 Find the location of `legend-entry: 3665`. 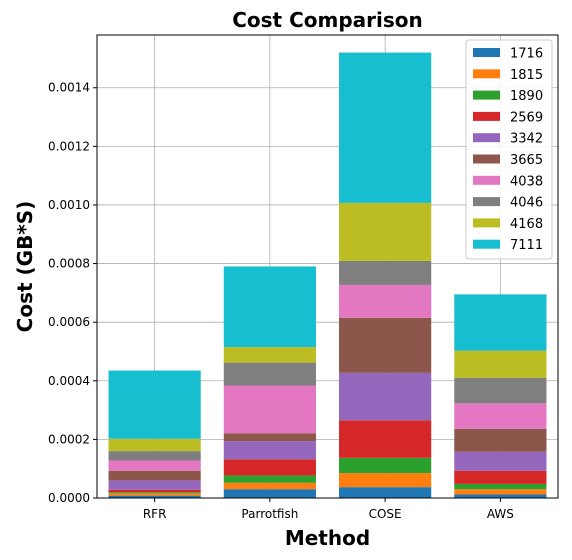

legend-entry: 3665 is located at coordinates (526, 160).